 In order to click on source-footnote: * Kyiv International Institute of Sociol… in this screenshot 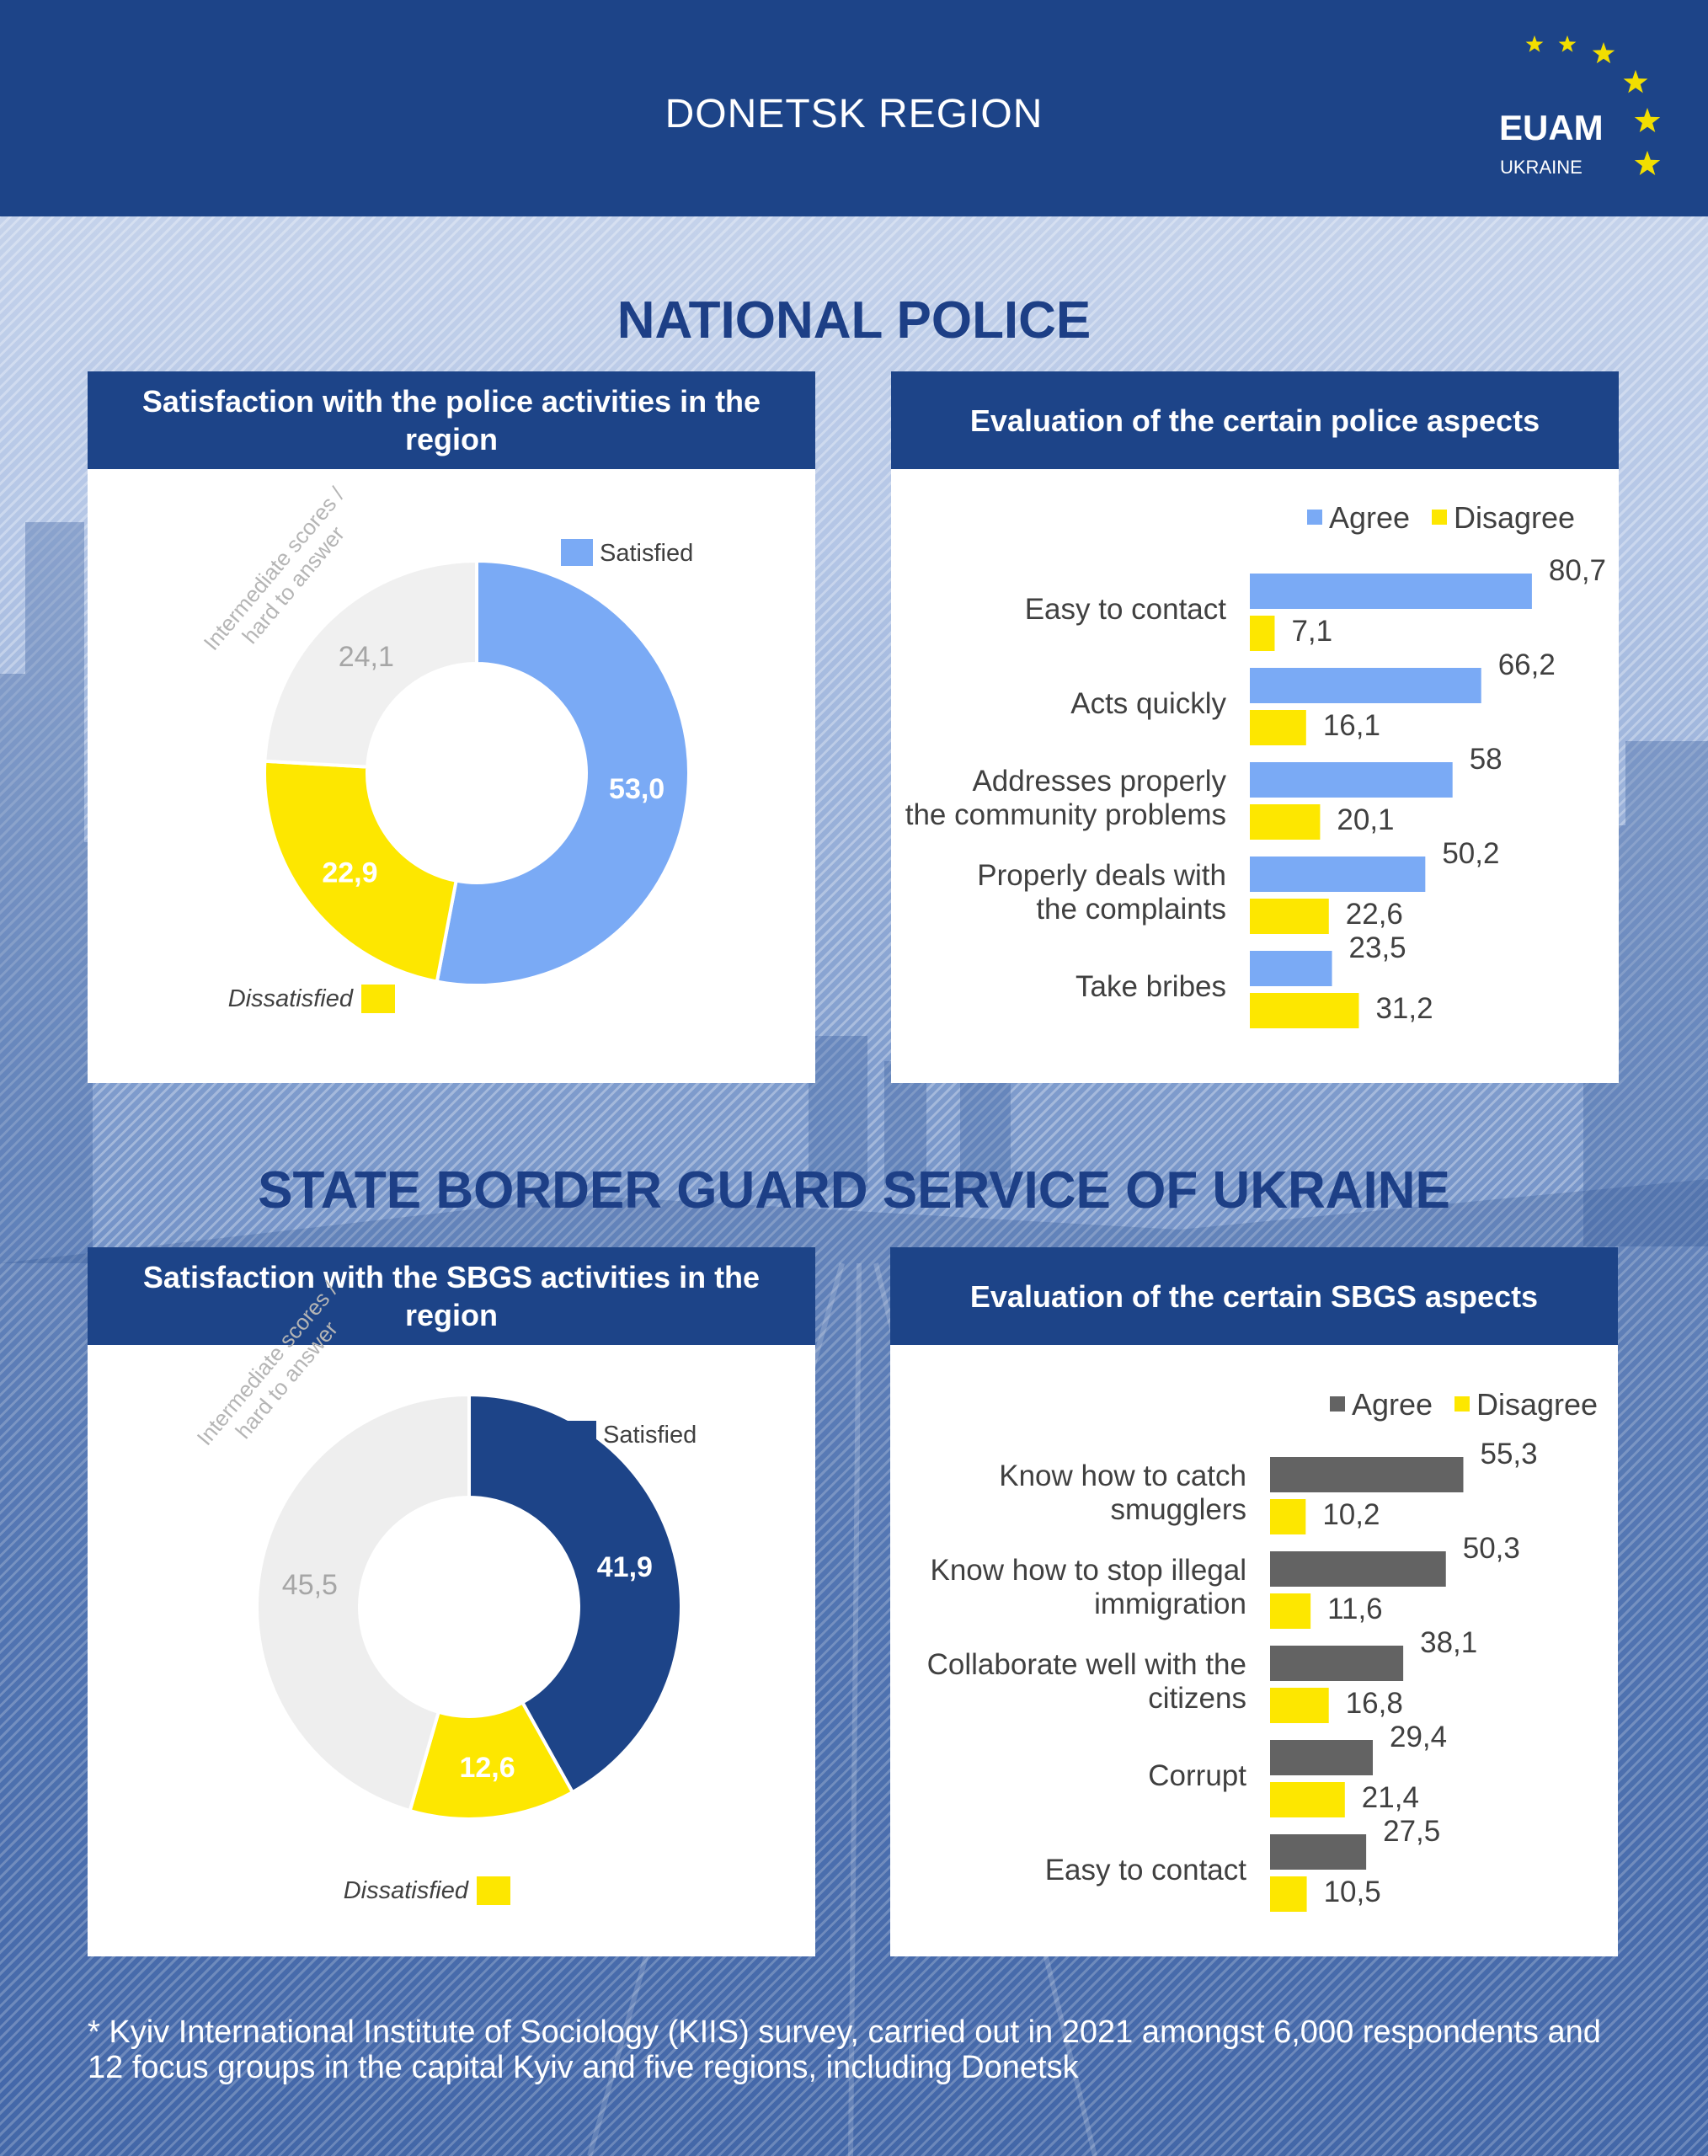, I will do `click(844, 2050)`.